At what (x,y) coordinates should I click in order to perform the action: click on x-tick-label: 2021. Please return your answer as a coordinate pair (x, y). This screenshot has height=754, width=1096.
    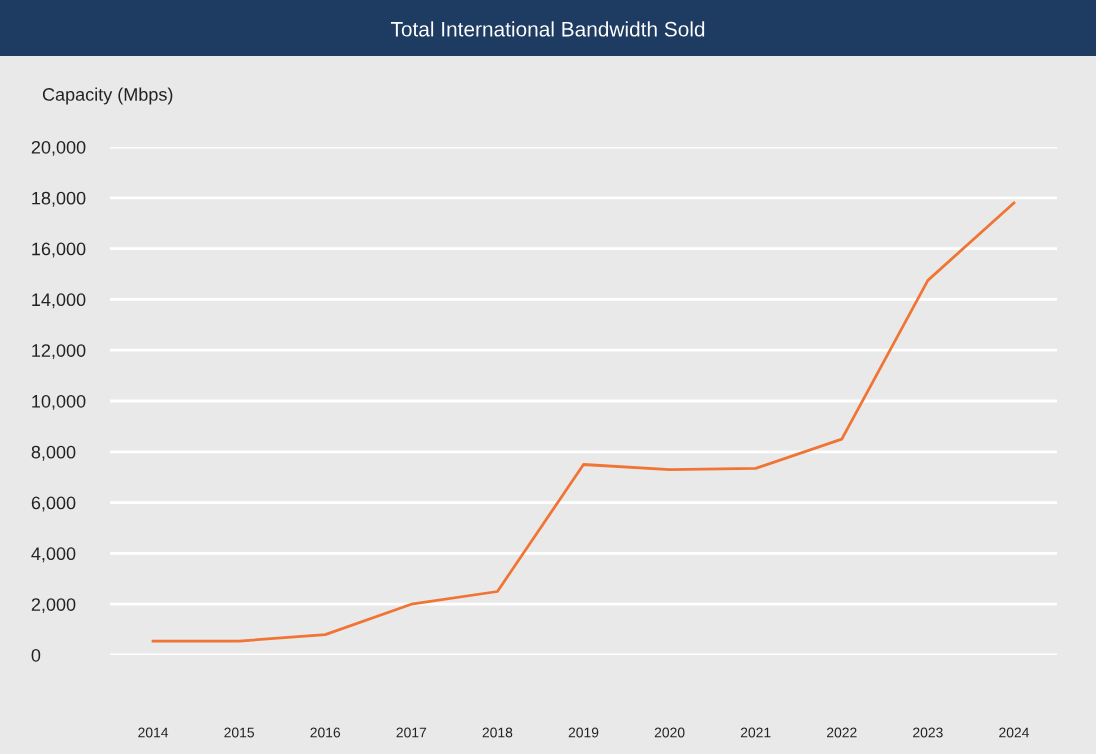
    Looking at the image, I should click on (755, 732).